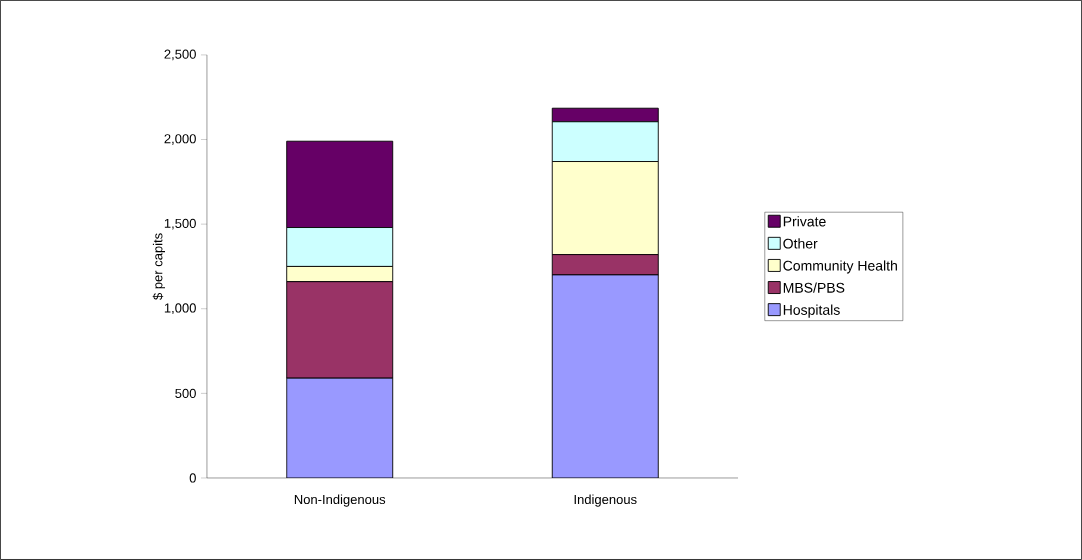 The height and width of the screenshot is (560, 1082). I want to click on y-tick-label: 0, so click(192, 478).